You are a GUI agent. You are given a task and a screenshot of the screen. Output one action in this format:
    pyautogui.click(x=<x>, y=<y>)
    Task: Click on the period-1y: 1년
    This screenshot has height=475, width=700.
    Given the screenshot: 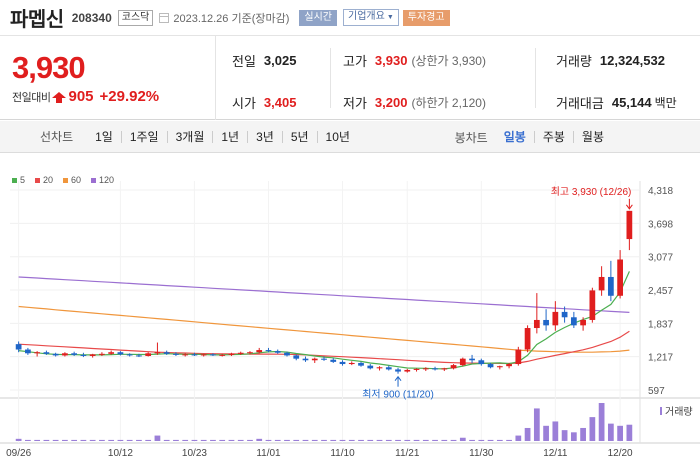 What is the action you would take?
    pyautogui.click(x=231, y=136)
    